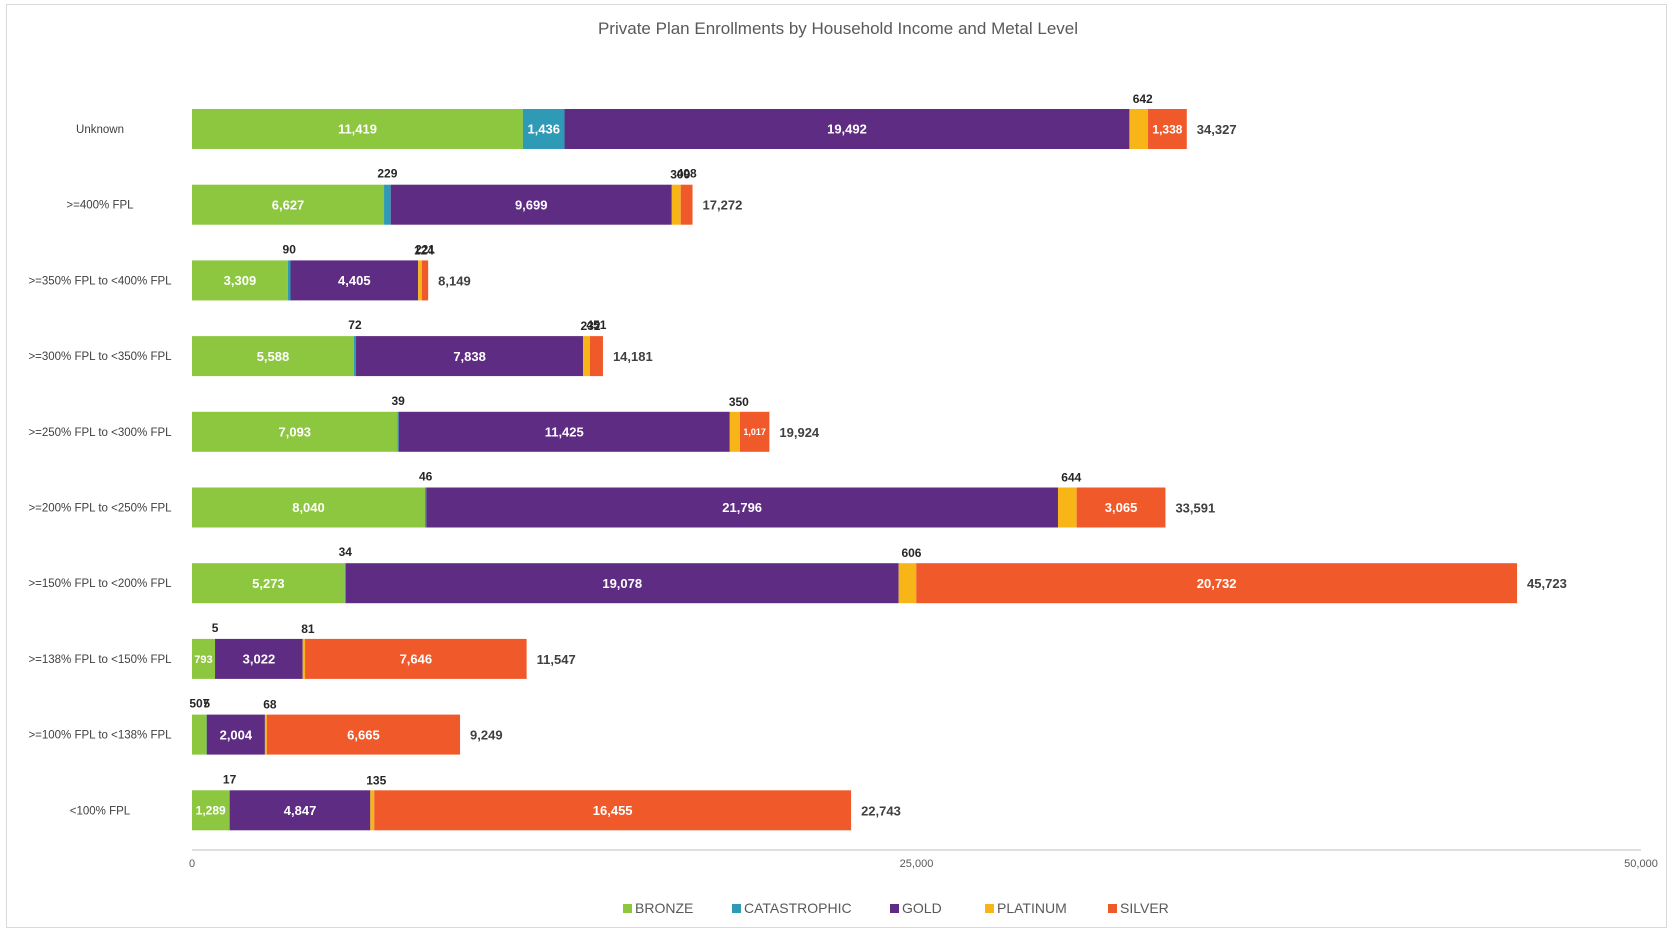 Image resolution: width=1677 pixels, height=932 pixels. I want to click on category-label: >=400% FPL, so click(100, 206).